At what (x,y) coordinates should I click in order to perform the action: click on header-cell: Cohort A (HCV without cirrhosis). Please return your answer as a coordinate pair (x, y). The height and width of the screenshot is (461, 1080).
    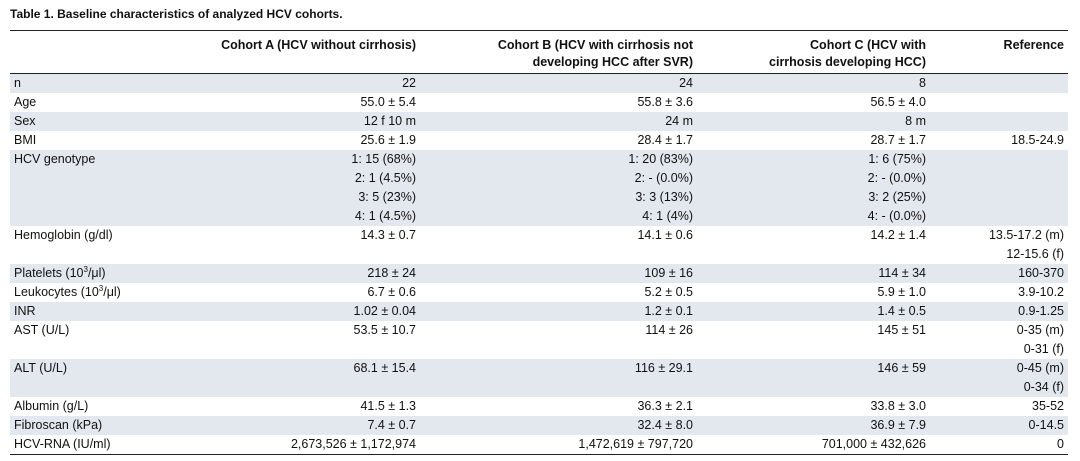
    Looking at the image, I should click on (302, 52).